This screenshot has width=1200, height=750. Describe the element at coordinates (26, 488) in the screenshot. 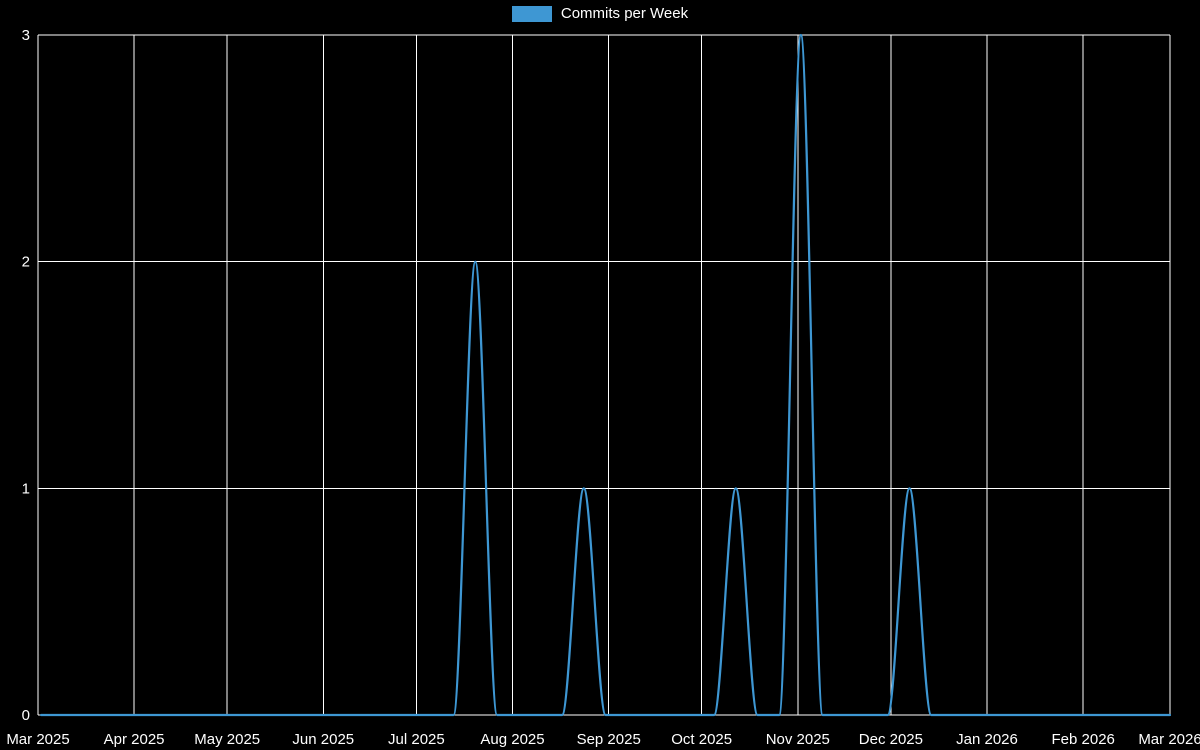

I see `y-tick-label: 1` at that location.